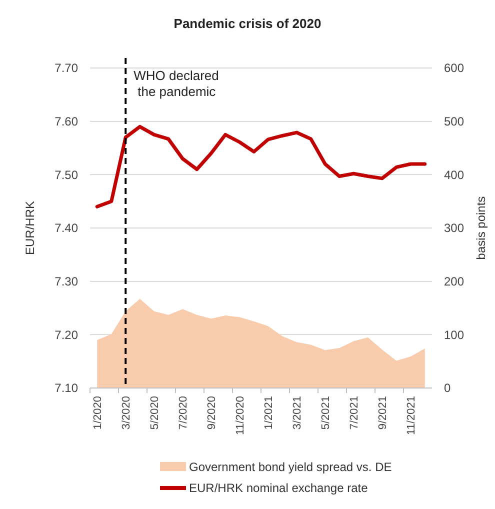  Describe the element at coordinates (297, 413) in the screenshot. I see `x-tick-label: 3/2021` at that location.